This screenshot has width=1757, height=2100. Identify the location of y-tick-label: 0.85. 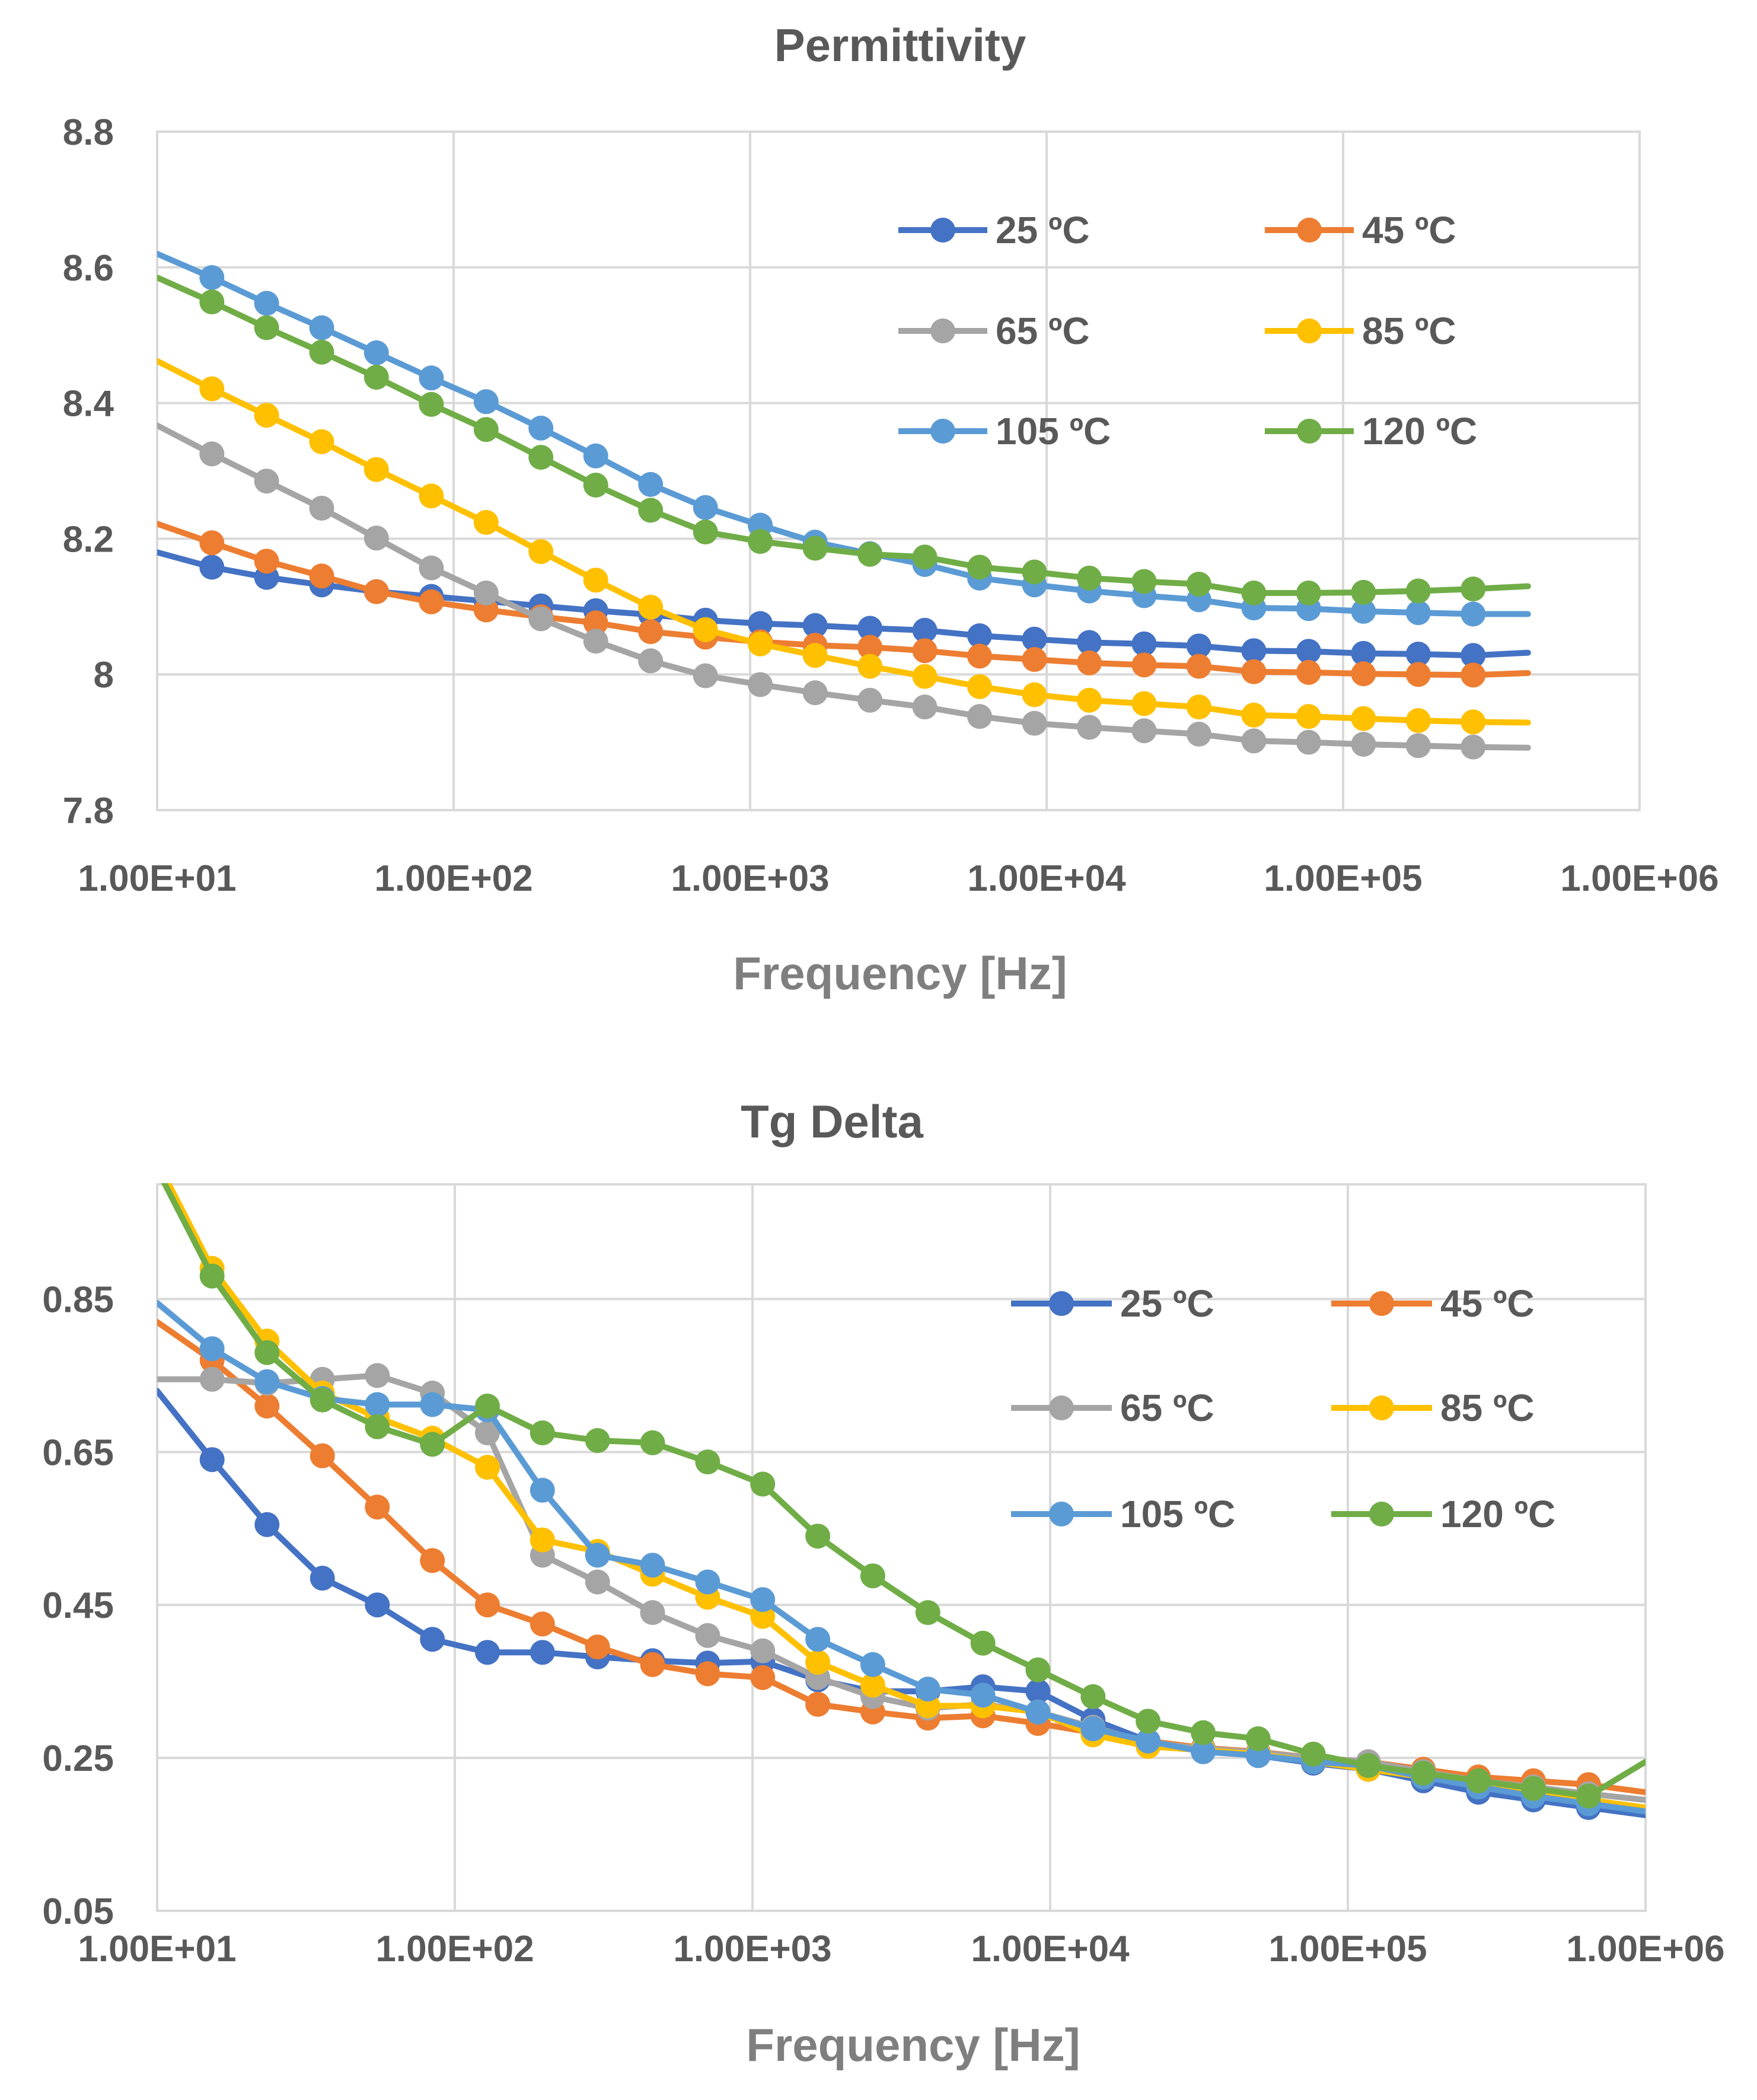
(78, 1299).